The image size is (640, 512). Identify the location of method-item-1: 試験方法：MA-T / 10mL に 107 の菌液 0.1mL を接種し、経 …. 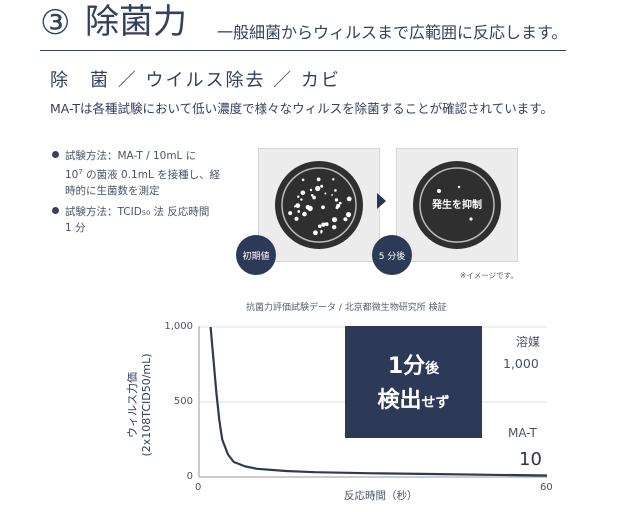
(152, 173).